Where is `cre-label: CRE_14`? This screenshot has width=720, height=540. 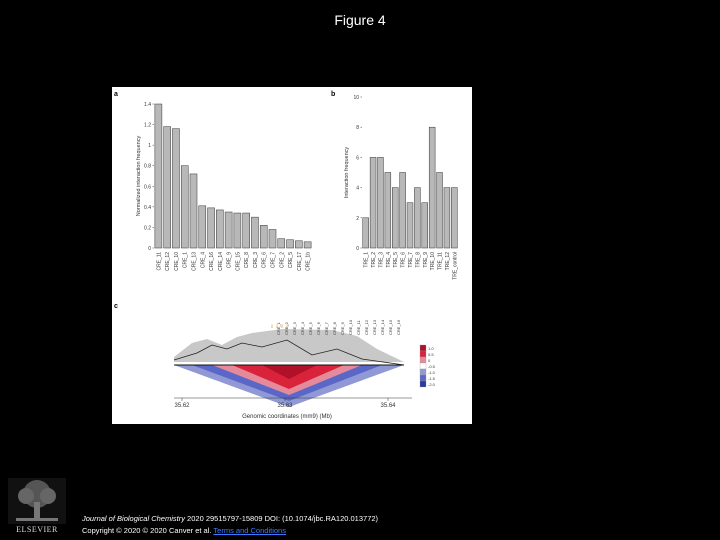 cre-label: CRE_14 is located at coordinates (382, 327).